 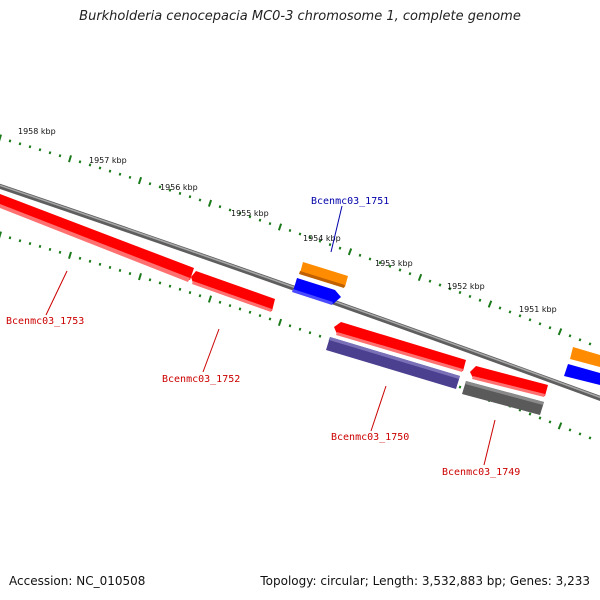 What do you see at coordinates (582, 374) in the screenshot?
I see `gene-edge-blue` at bounding box center [582, 374].